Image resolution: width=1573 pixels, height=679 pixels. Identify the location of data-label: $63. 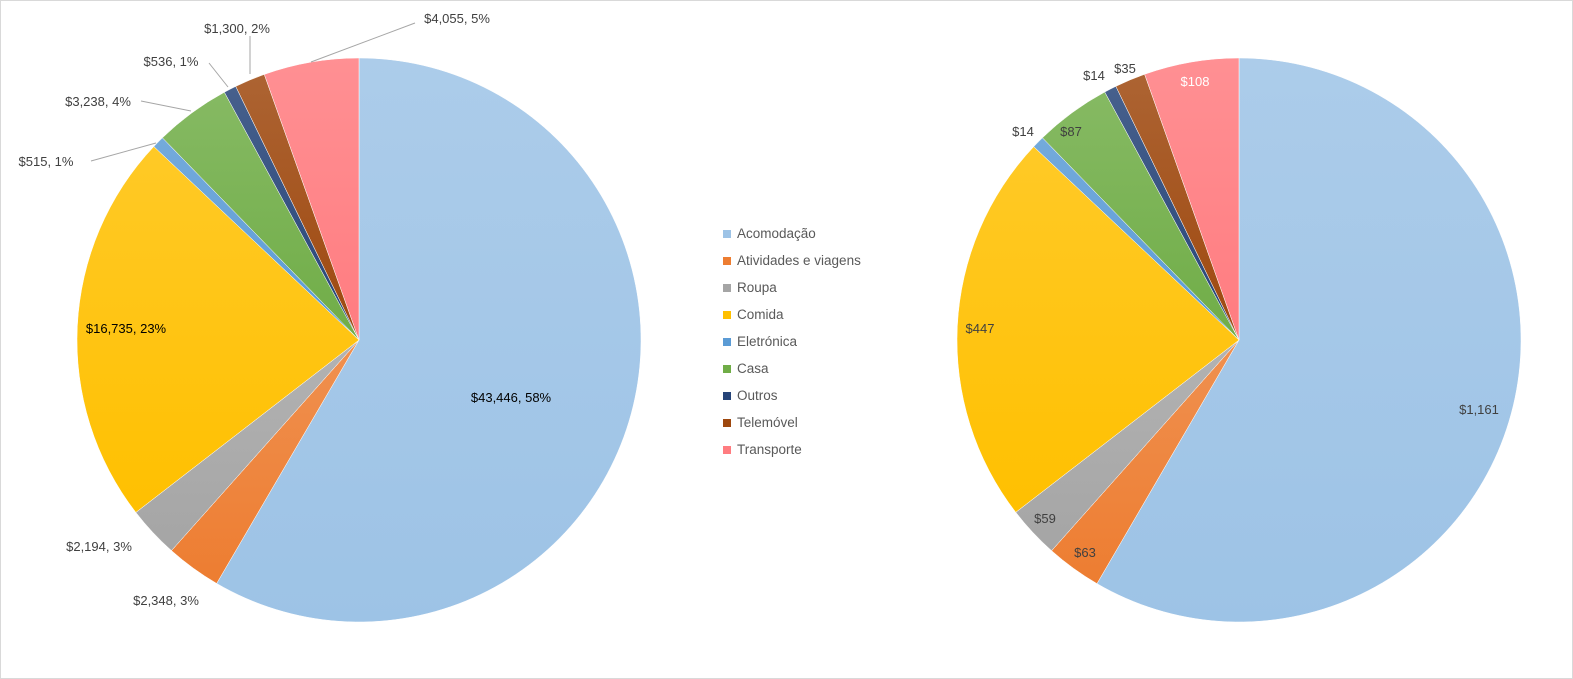
(1085, 552).